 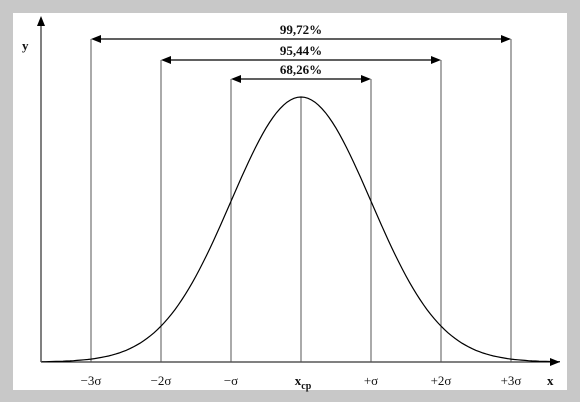 What do you see at coordinates (161, 380) in the screenshot?
I see `x-tick-label-1: −2σ` at bounding box center [161, 380].